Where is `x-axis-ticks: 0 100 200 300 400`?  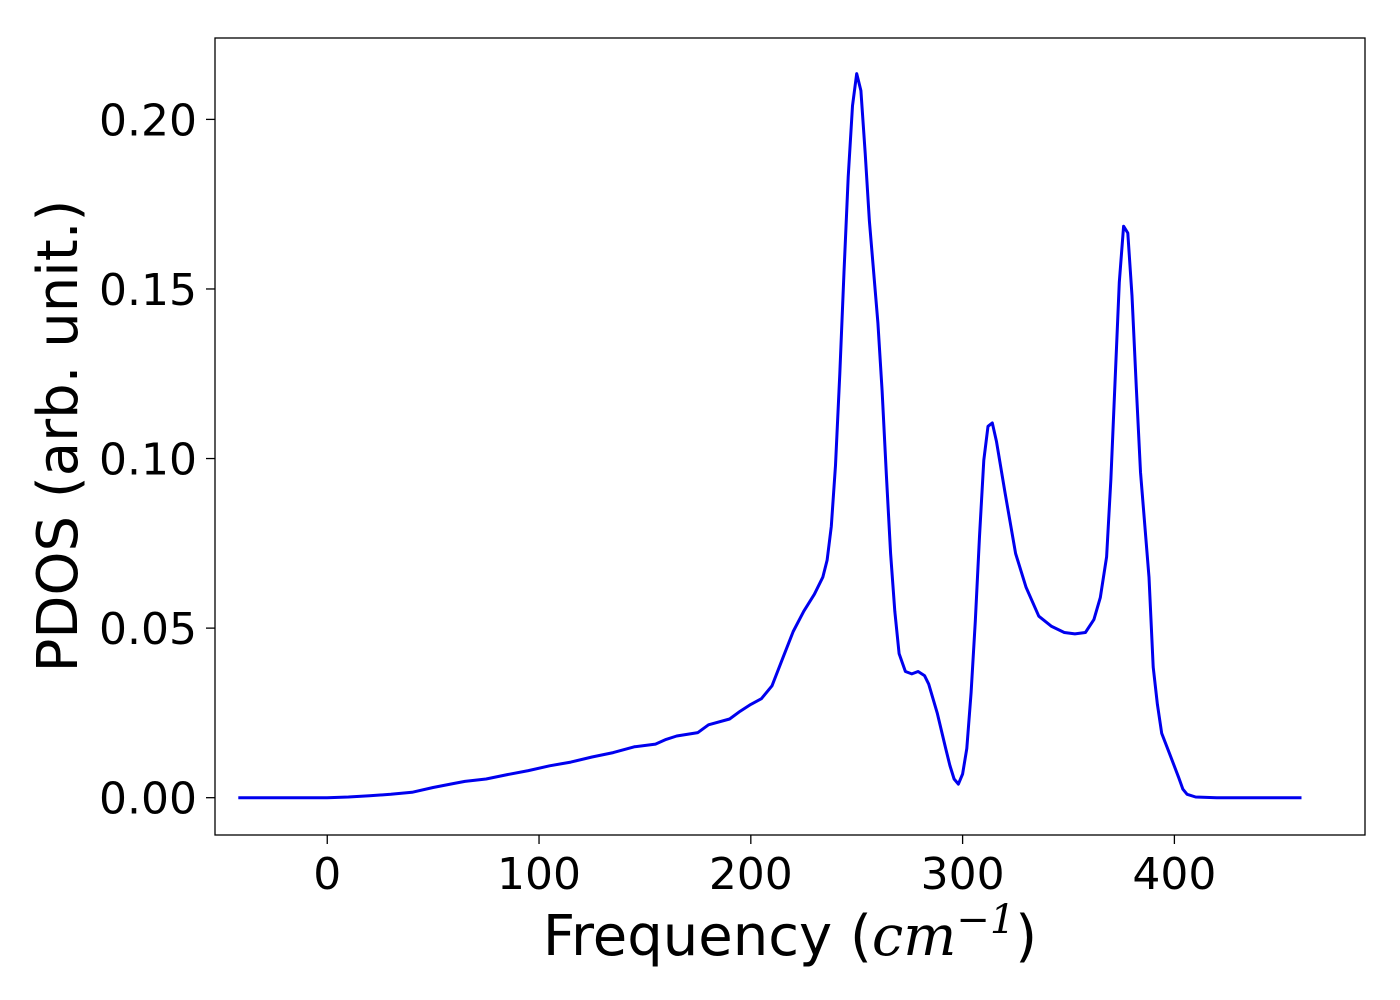 x-axis-ticks: 0 100 200 300 400 is located at coordinates (764, 867).